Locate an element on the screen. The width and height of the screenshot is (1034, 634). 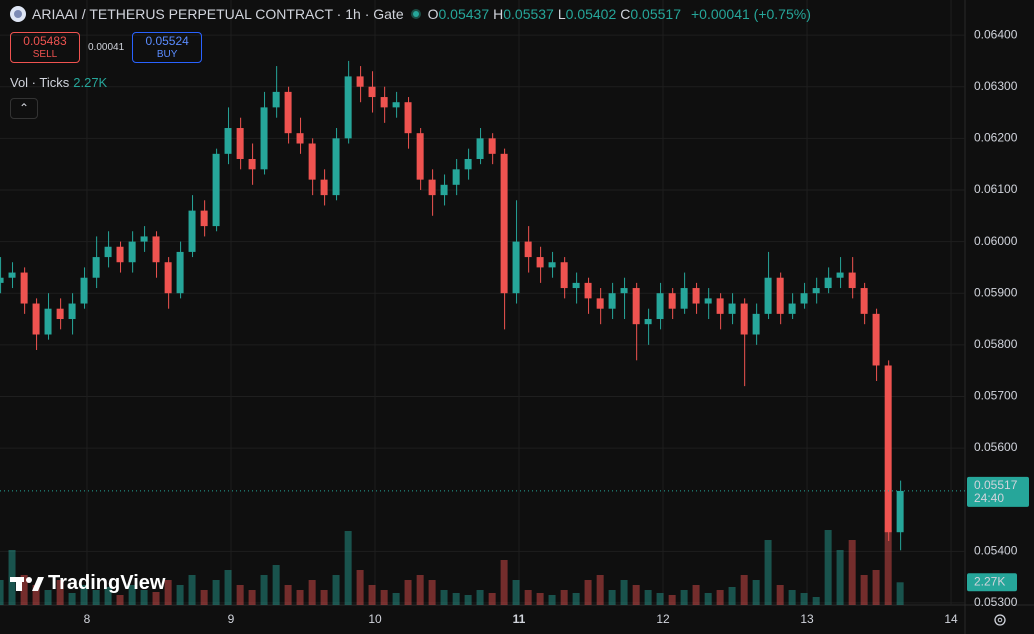
logo: TradingView is located at coordinates (87, 583).